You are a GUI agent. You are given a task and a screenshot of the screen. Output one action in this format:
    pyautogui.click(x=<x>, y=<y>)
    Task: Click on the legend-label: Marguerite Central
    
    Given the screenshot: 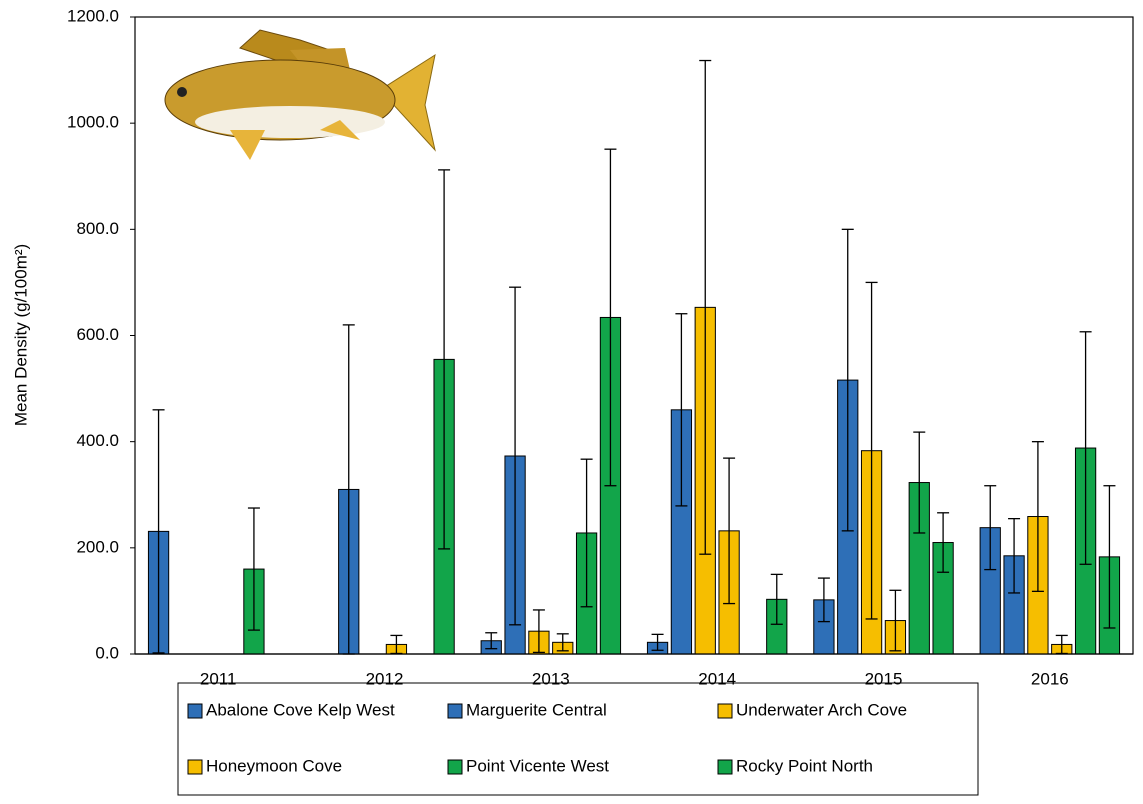 What is the action you would take?
    pyautogui.click(x=536, y=709)
    